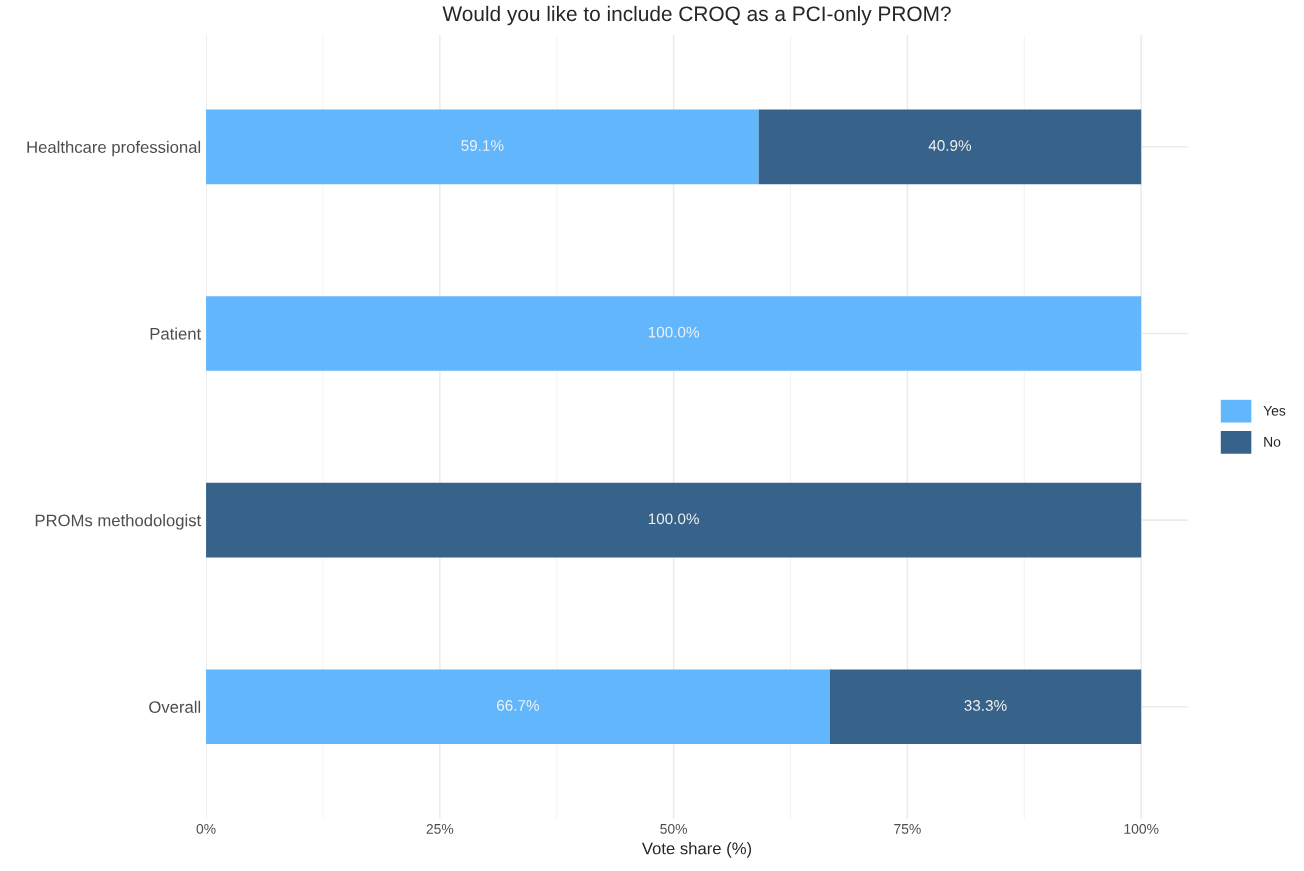 The width and height of the screenshot is (1304, 871). Describe the element at coordinates (696, 15) in the screenshot. I see `chart-title: Would you like to include CROQ as a PCI-only PROM?` at that location.